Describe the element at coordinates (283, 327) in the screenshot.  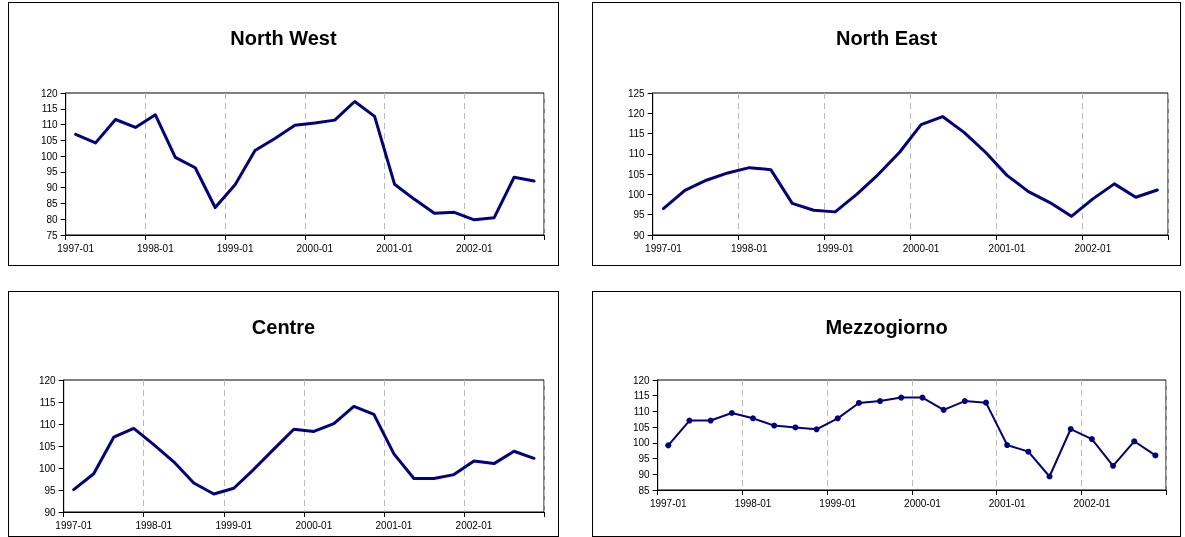
I see `chart-title: Centre` at that location.